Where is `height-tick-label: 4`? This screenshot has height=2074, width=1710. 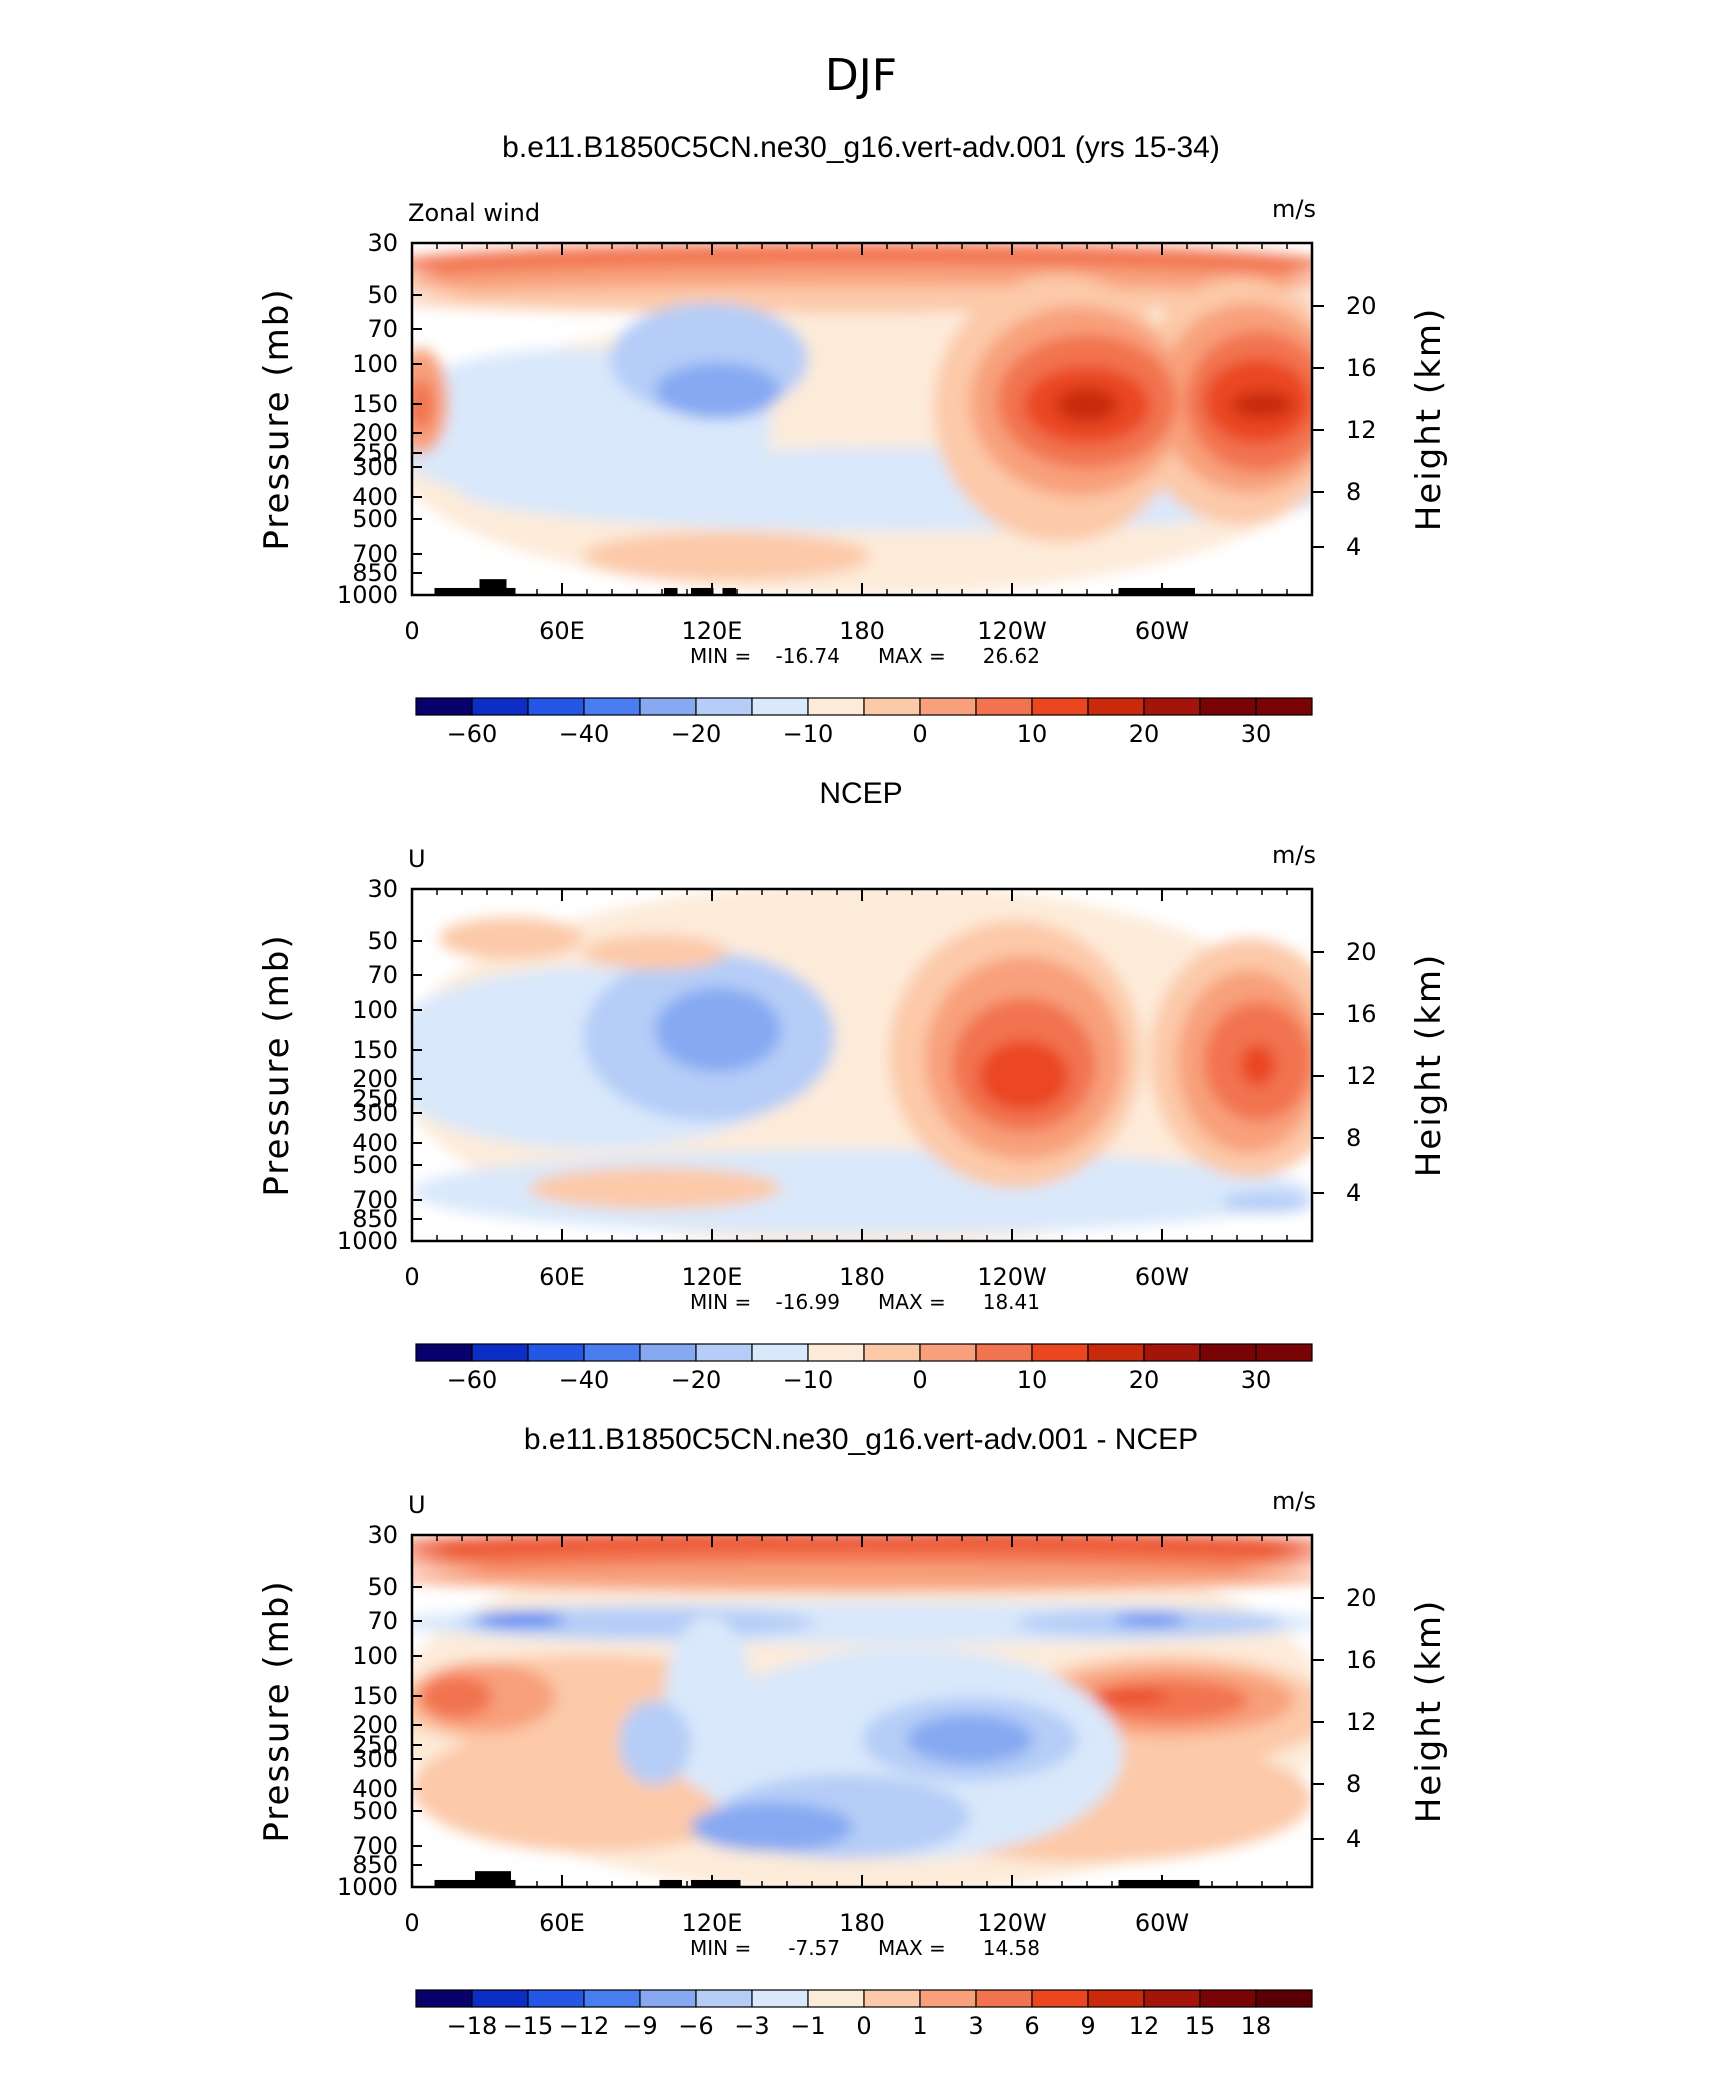 height-tick-label: 4 is located at coordinates (1353, 547).